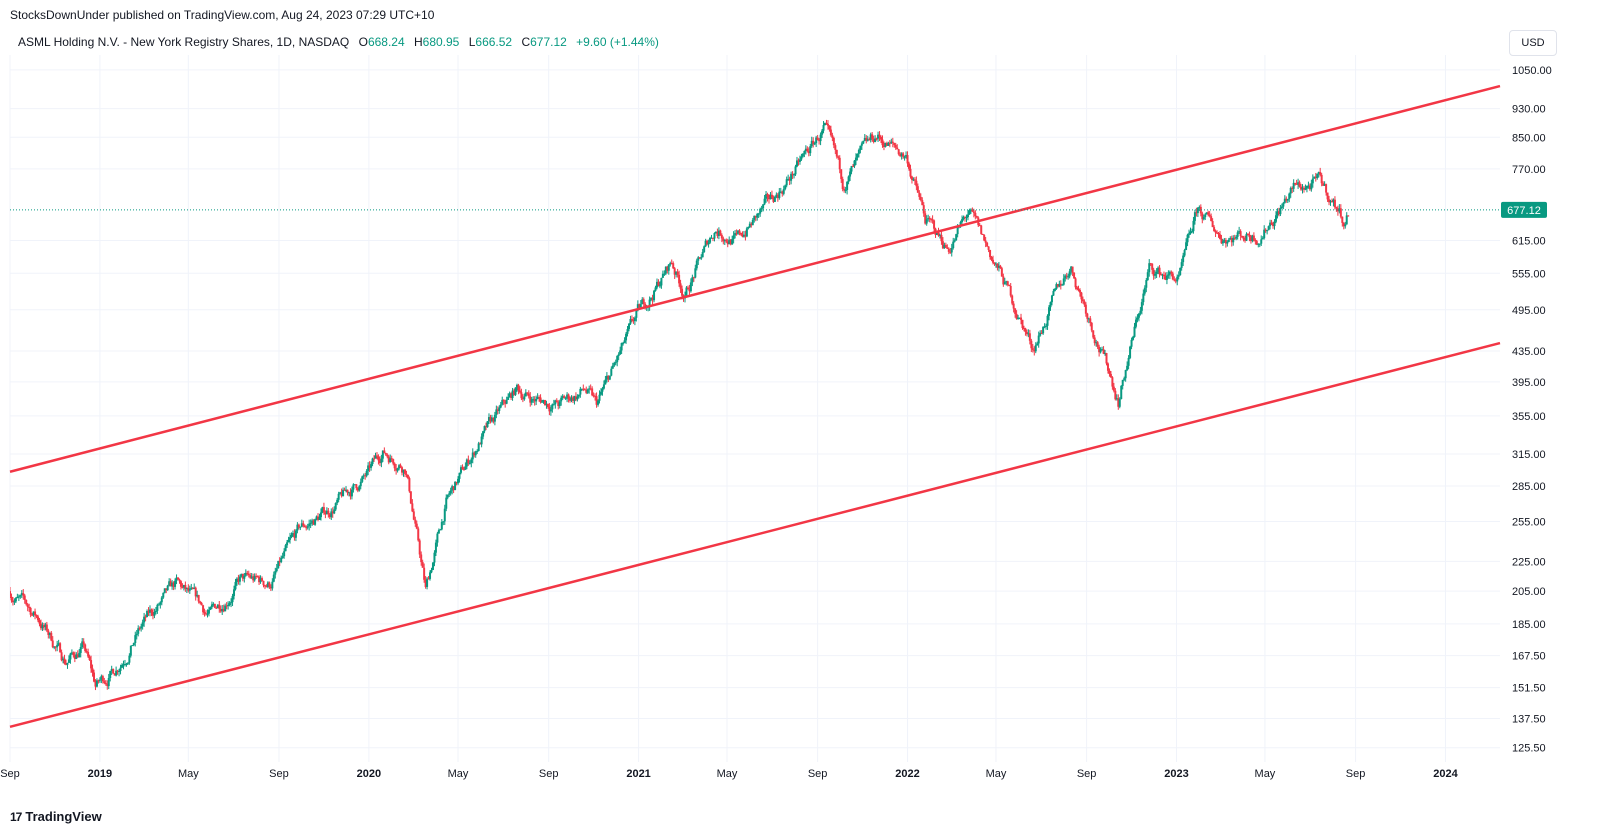  Describe the element at coordinates (1529, 657) in the screenshot. I see `y-tick-label: 167.50` at that location.